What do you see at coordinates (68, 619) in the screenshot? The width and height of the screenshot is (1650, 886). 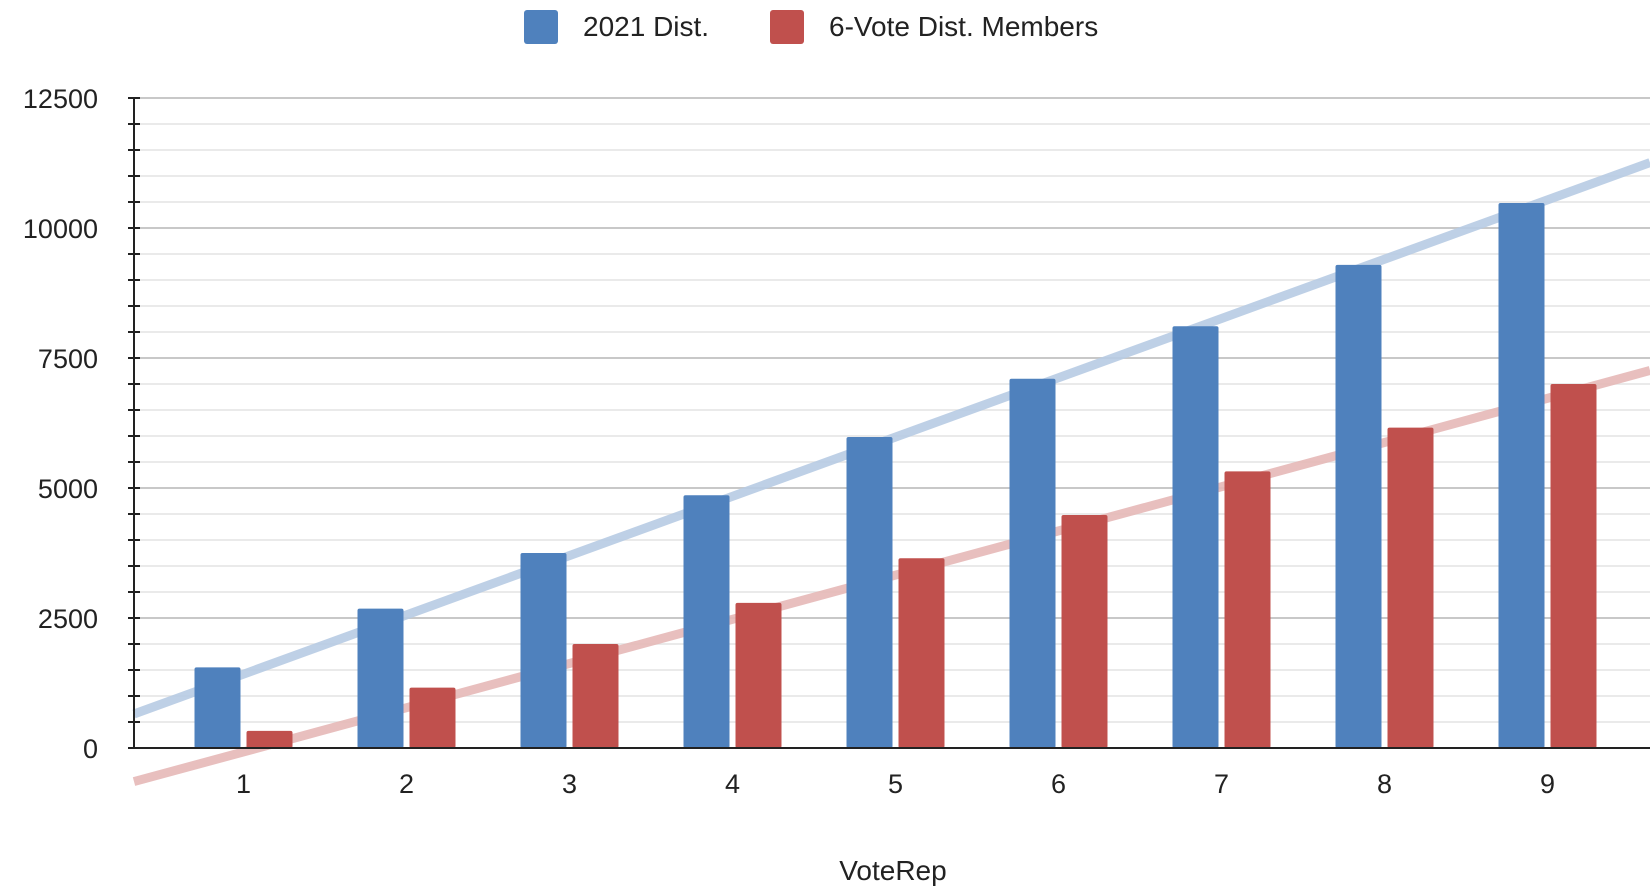 I see `y-tick-label: 2500` at bounding box center [68, 619].